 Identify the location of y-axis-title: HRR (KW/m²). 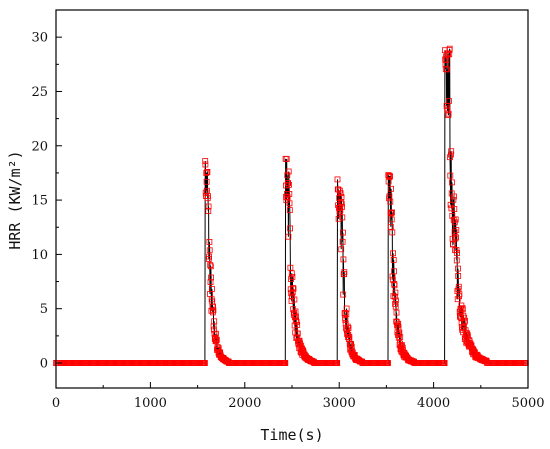
(15, 199).